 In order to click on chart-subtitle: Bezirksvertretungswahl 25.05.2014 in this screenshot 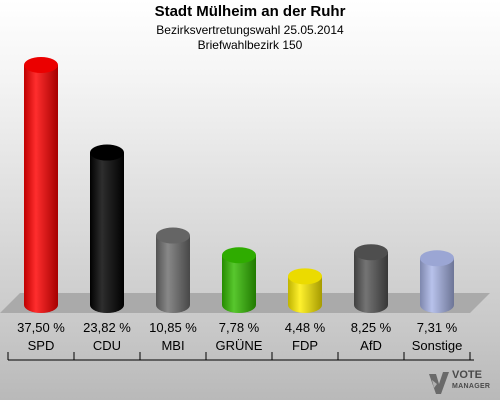, I will do `click(250, 30)`.